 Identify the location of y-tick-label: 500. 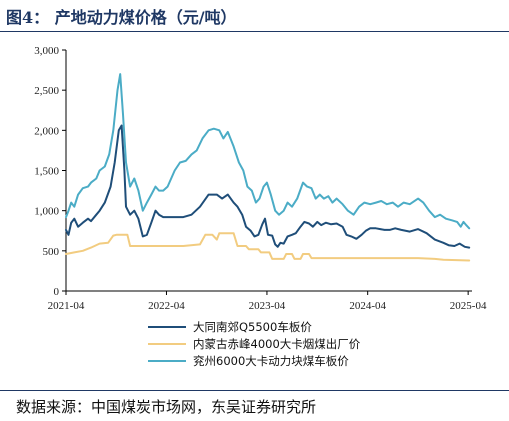
(51, 252).